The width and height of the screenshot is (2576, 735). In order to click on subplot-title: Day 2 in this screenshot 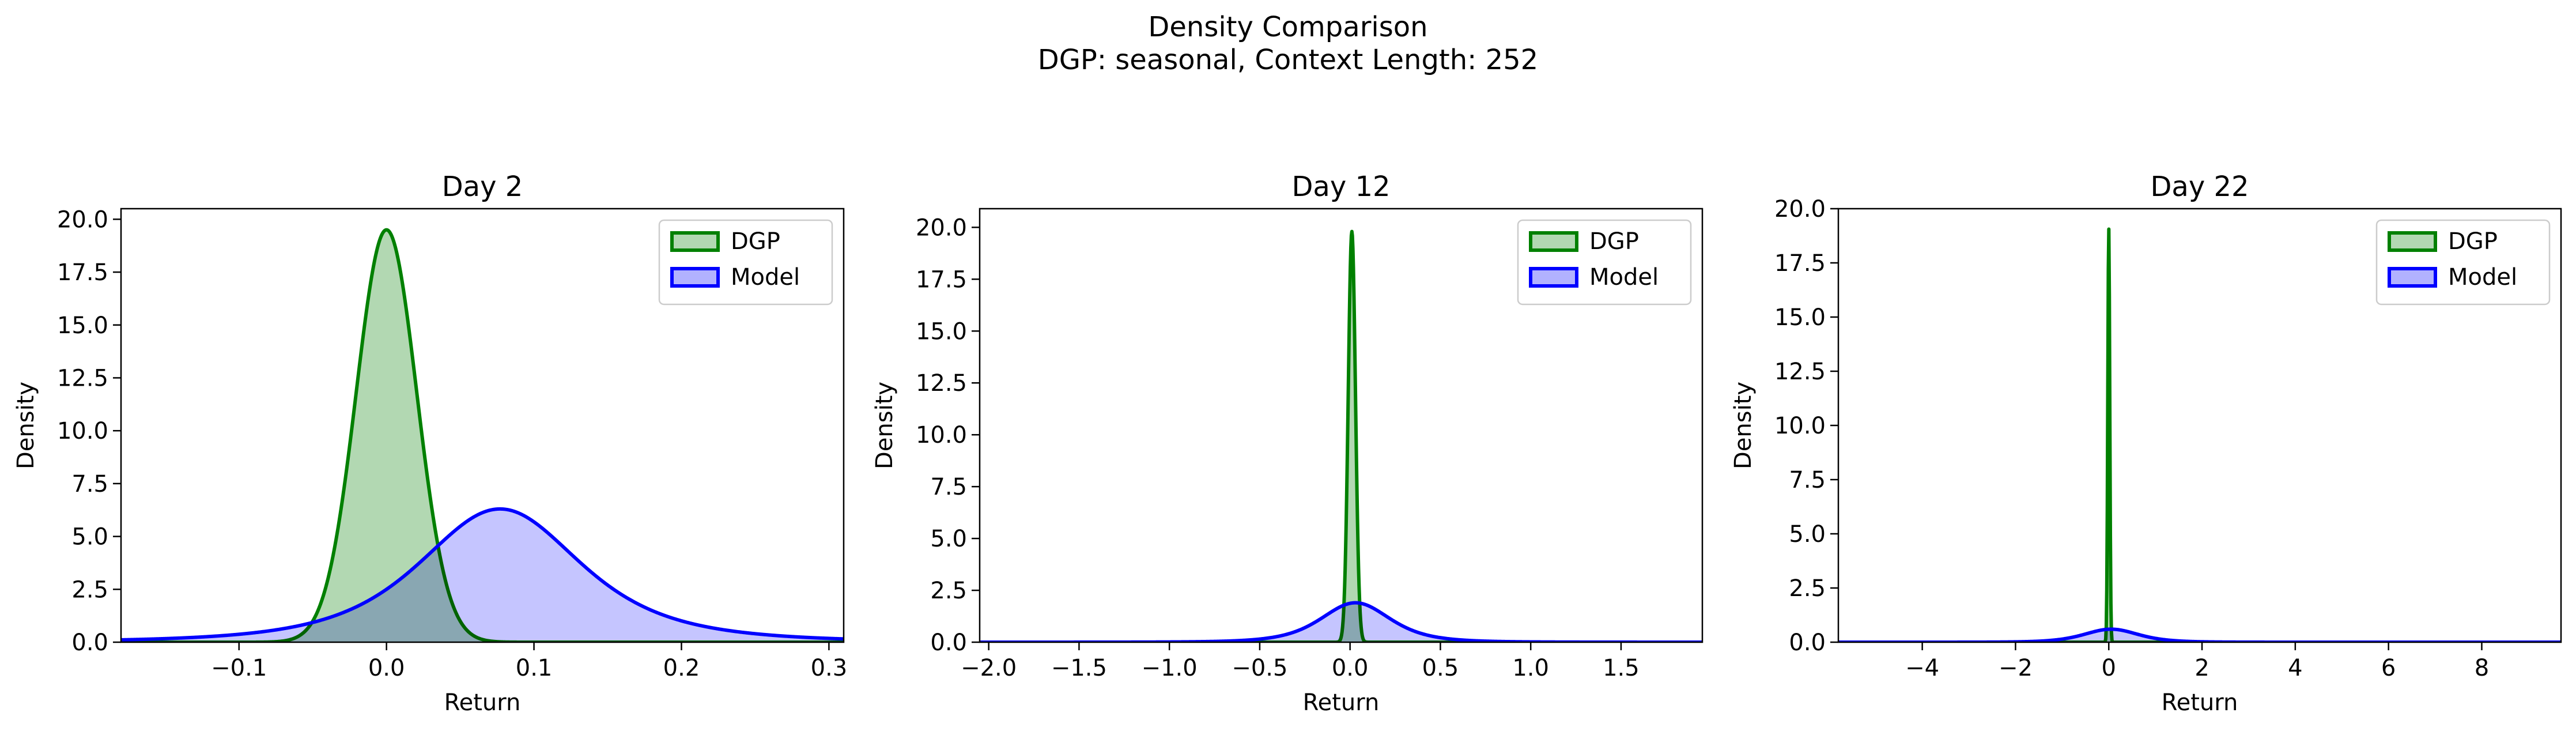, I will do `click(482, 187)`.